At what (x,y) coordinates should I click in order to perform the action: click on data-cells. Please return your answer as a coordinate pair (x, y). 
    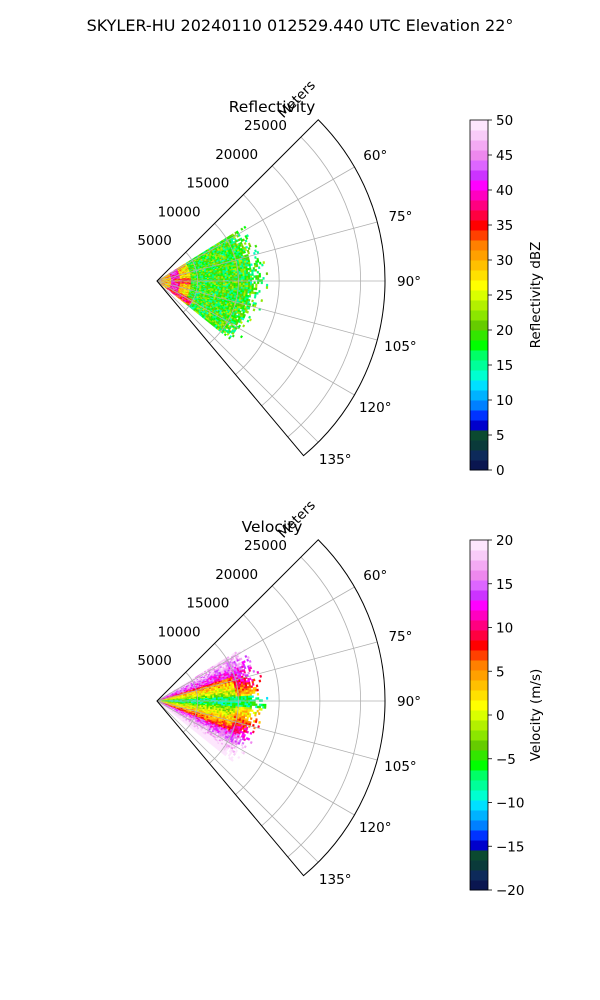
    Looking at the image, I should click on (212, 282).